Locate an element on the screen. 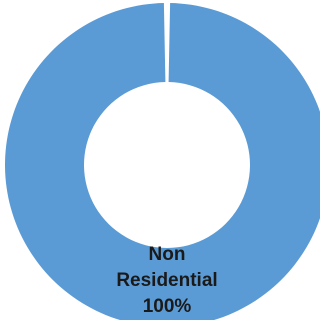  labels-layer: Non Residential 100% is located at coordinates (166, 280).